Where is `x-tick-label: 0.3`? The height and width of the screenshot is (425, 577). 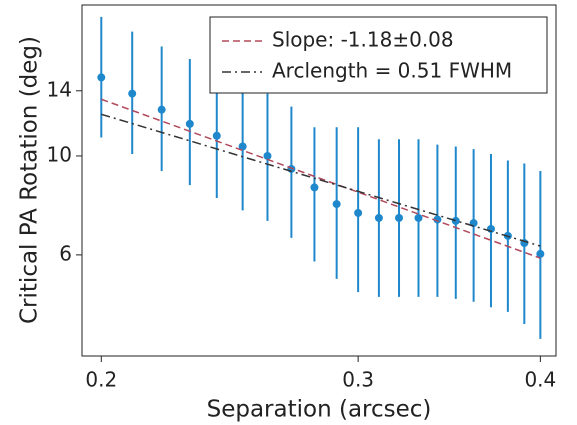
x-tick-label: 0.3 is located at coordinates (358, 380).